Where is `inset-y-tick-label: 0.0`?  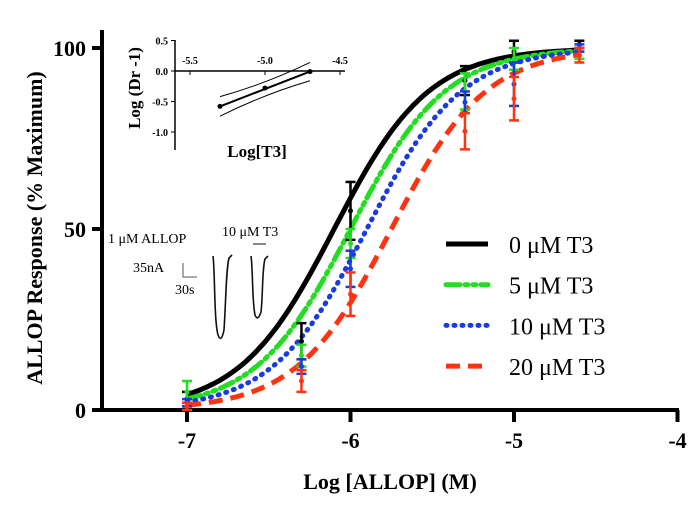 inset-y-tick-label: 0.0 is located at coordinates (162, 72).